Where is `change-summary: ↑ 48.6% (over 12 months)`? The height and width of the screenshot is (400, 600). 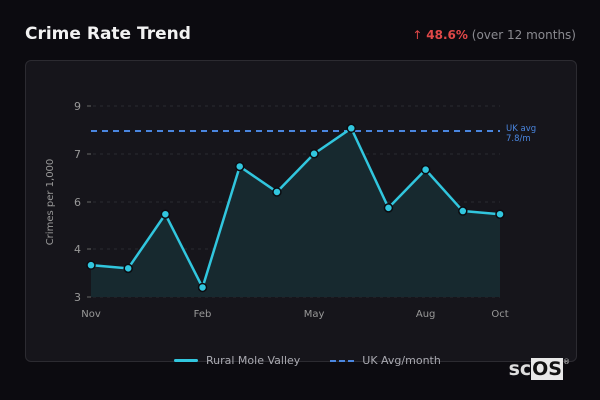 change-summary: ↑ 48.6% (over 12 months) is located at coordinates (494, 35).